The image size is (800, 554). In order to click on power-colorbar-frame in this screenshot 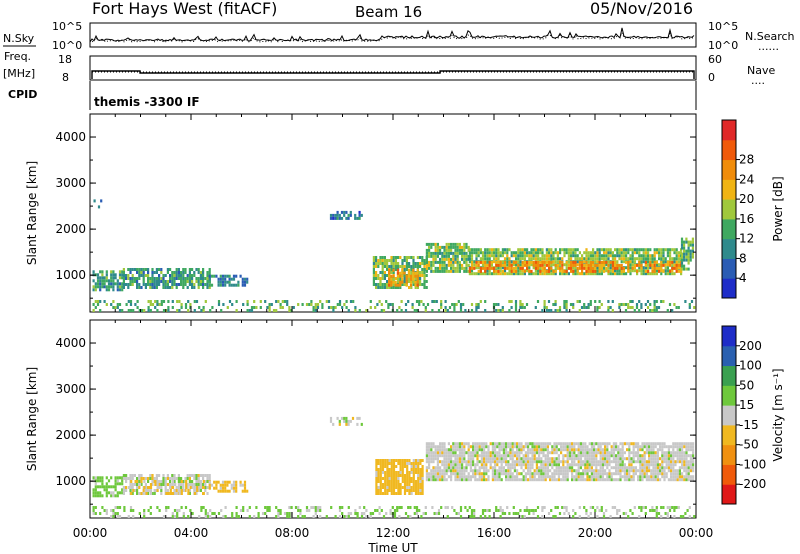, I will do `click(729, 209)`.